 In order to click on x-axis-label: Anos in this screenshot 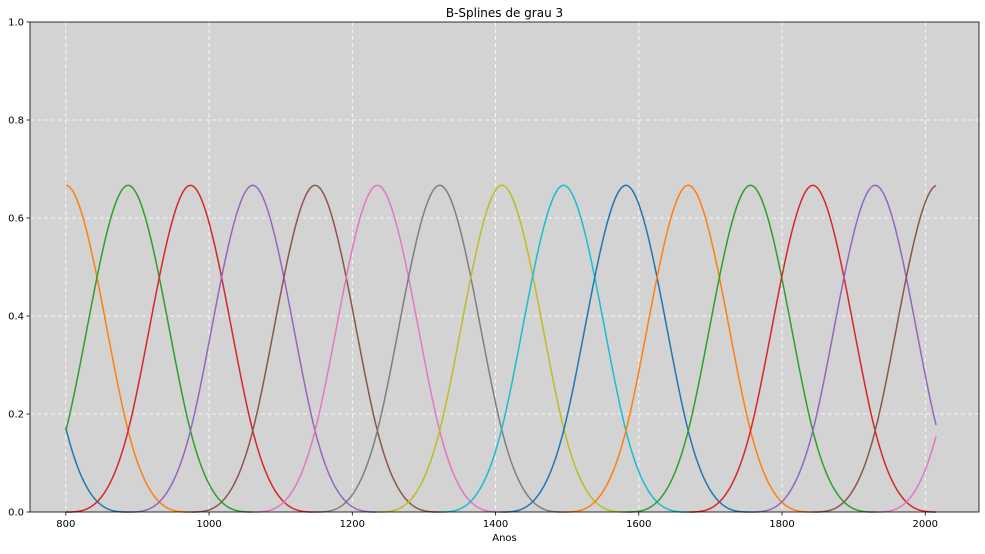, I will do `click(504, 538)`.